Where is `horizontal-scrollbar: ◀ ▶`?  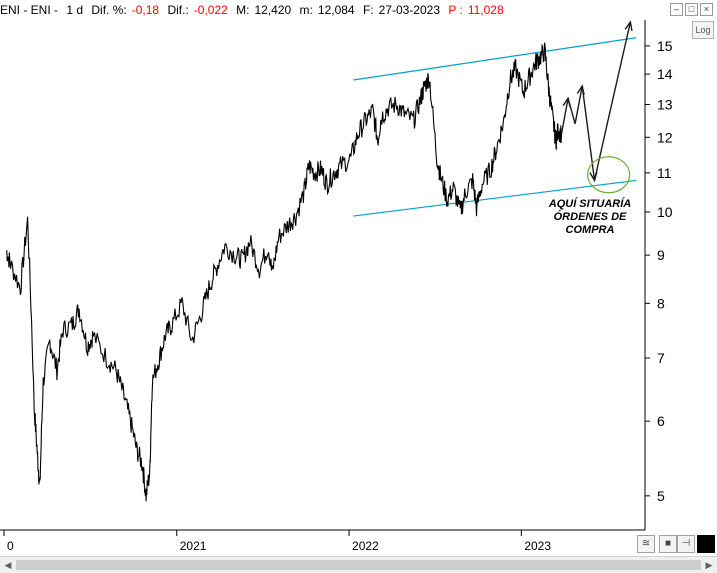
horizontal-scrollbar: ◀ ▶ is located at coordinates (358, 564).